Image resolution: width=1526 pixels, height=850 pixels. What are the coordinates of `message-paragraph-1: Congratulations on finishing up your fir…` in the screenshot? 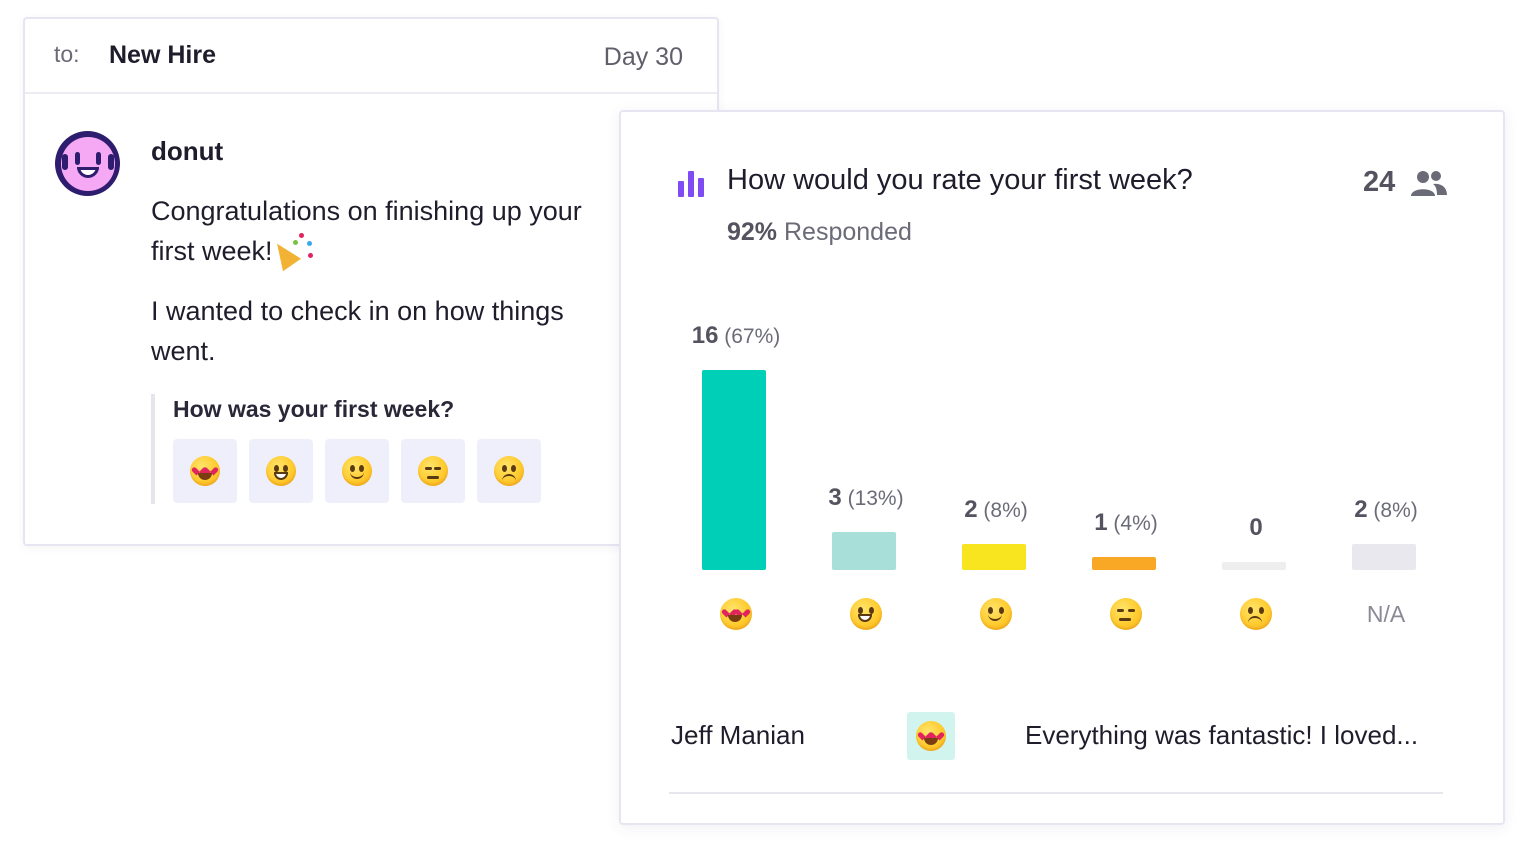 It's located at (391, 231).